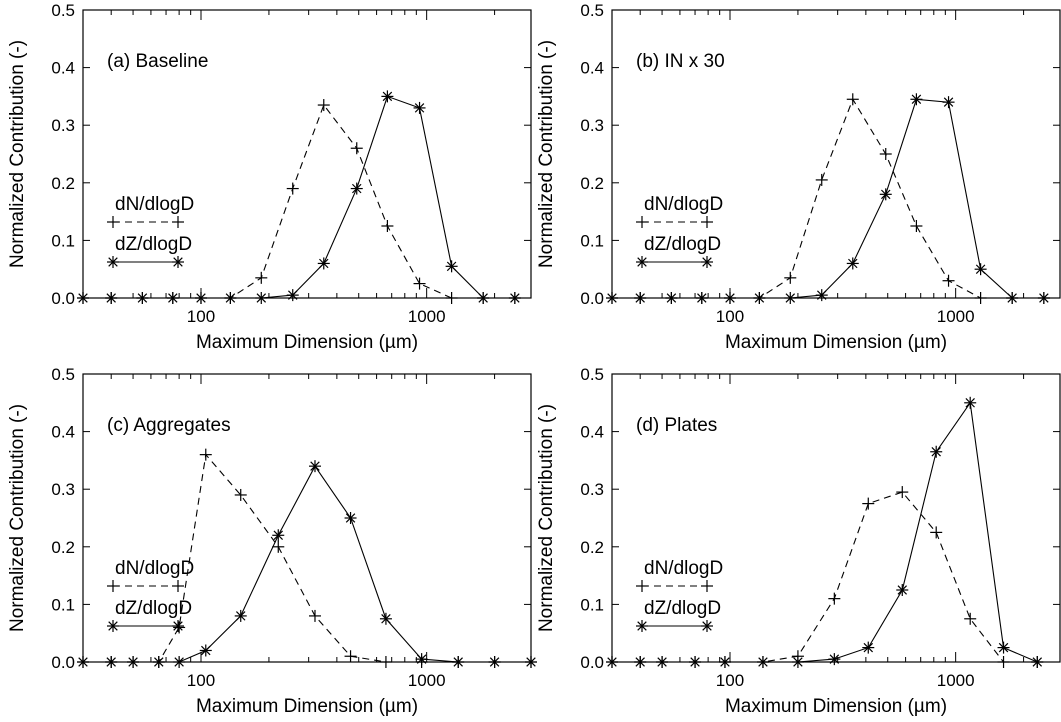  What do you see at coordinates (63, 298) in the screenshot?
I see `y-tick-label: 0.0` at bounding box center [63, 298].